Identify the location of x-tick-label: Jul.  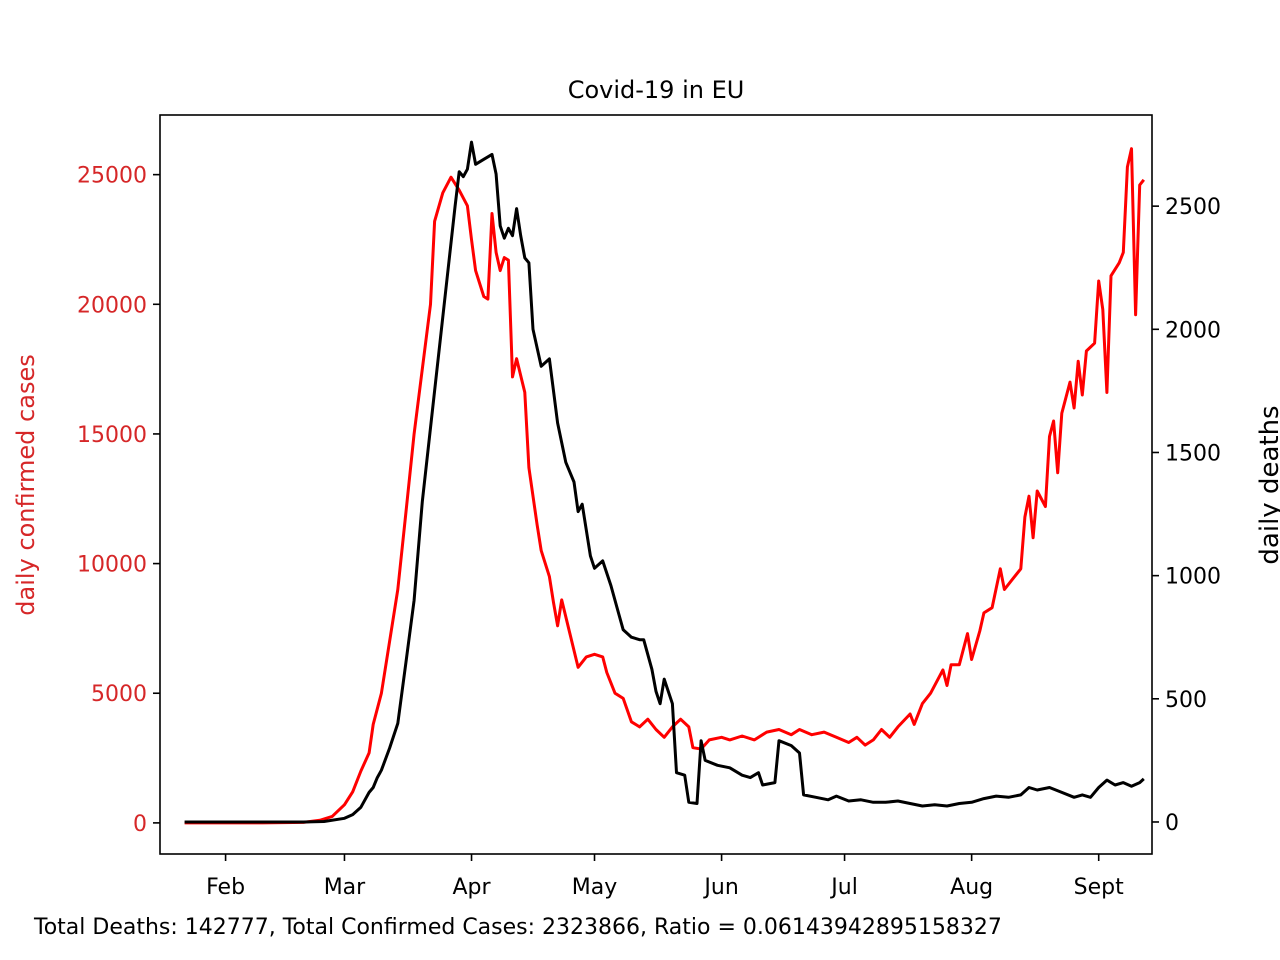
(843, 887).